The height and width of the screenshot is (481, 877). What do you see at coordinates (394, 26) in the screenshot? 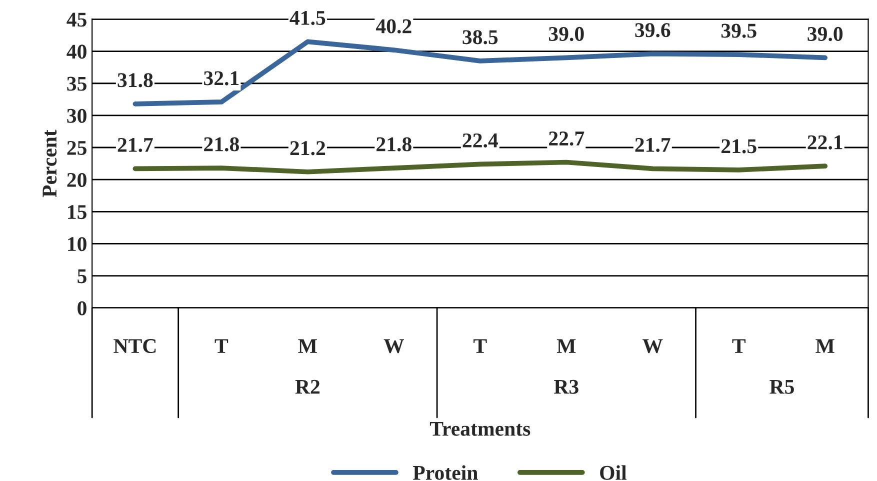
I see `data-label: 40.2` at bounding box center [394, 26].